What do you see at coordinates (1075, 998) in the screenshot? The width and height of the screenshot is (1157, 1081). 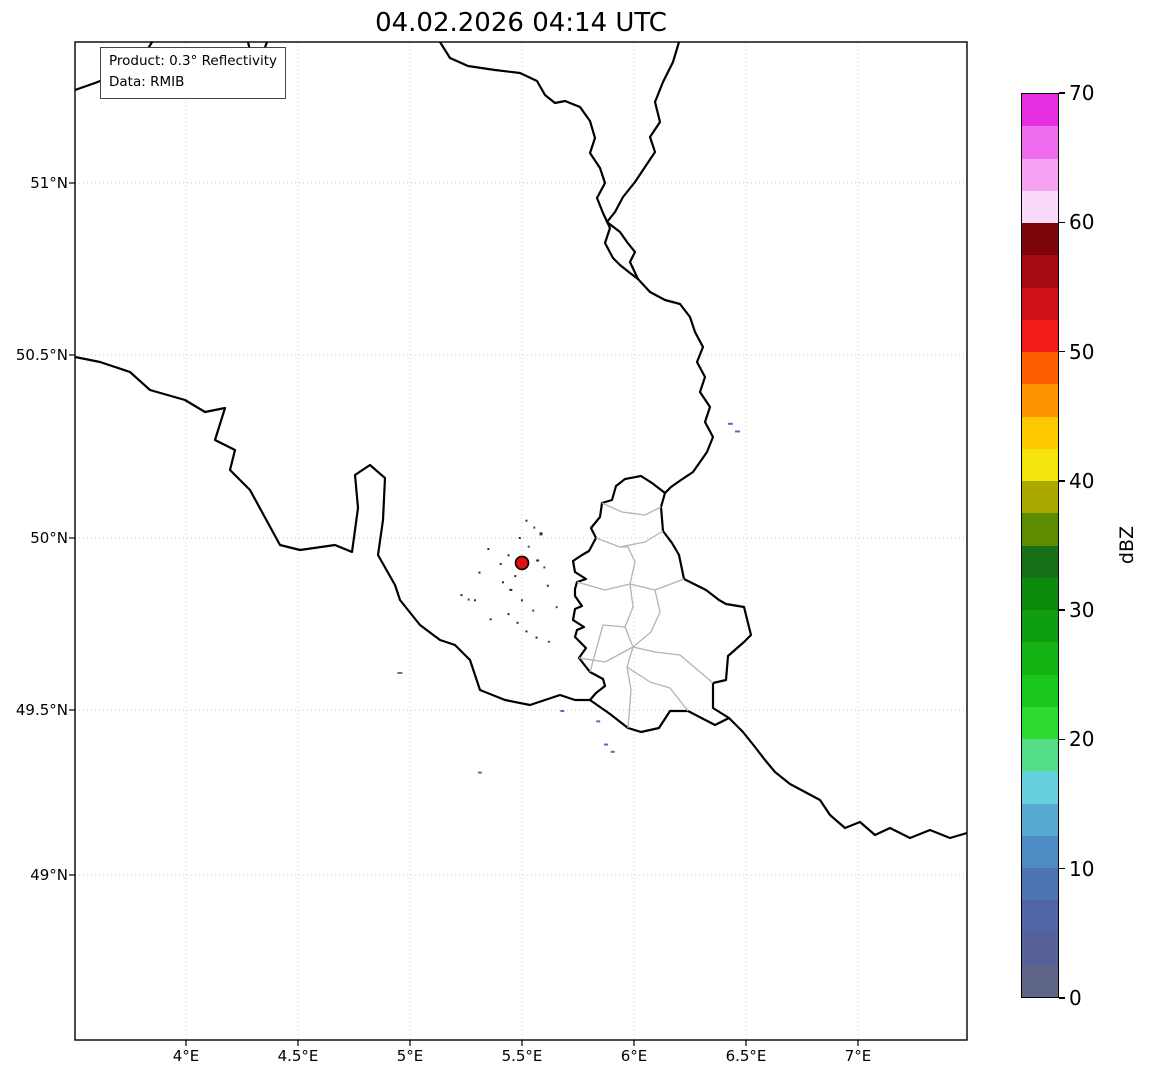 I see `colorbar-tick-label: 0` at bounding box center [1075, 998].